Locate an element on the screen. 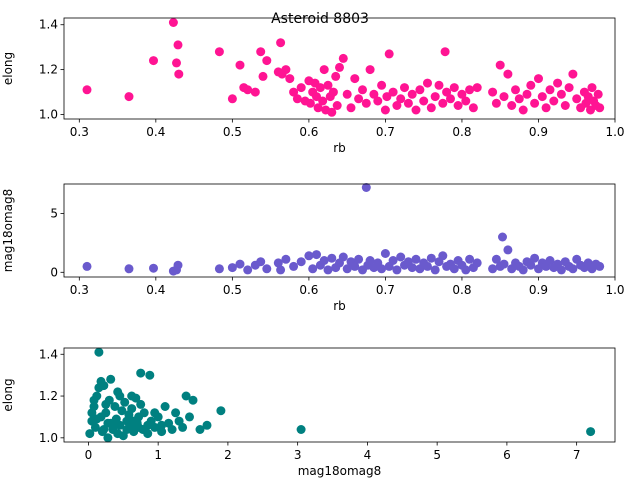 The image size is (640, 480). y-tick-label: 0 is located at coordinates (54, 272).